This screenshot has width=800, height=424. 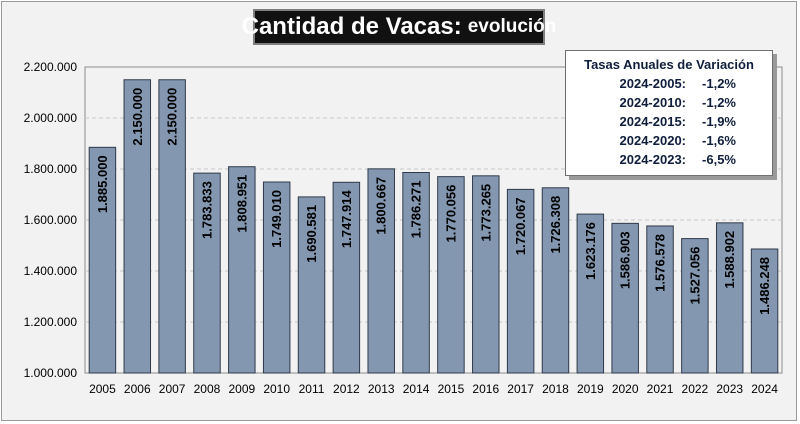 What do you see at coordinates (764, 286) in the screenshot?
I see `bar-data-label: 1.486.248` at bounding box center [764, 286].